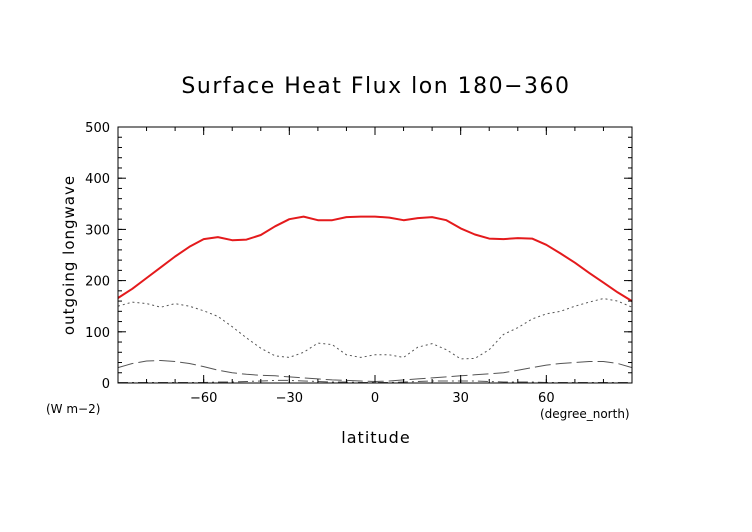  What do you see at coordinates (97, 282) in the screenshot?
I see `y-tick-label: 200` at bounding box center [97, 282].